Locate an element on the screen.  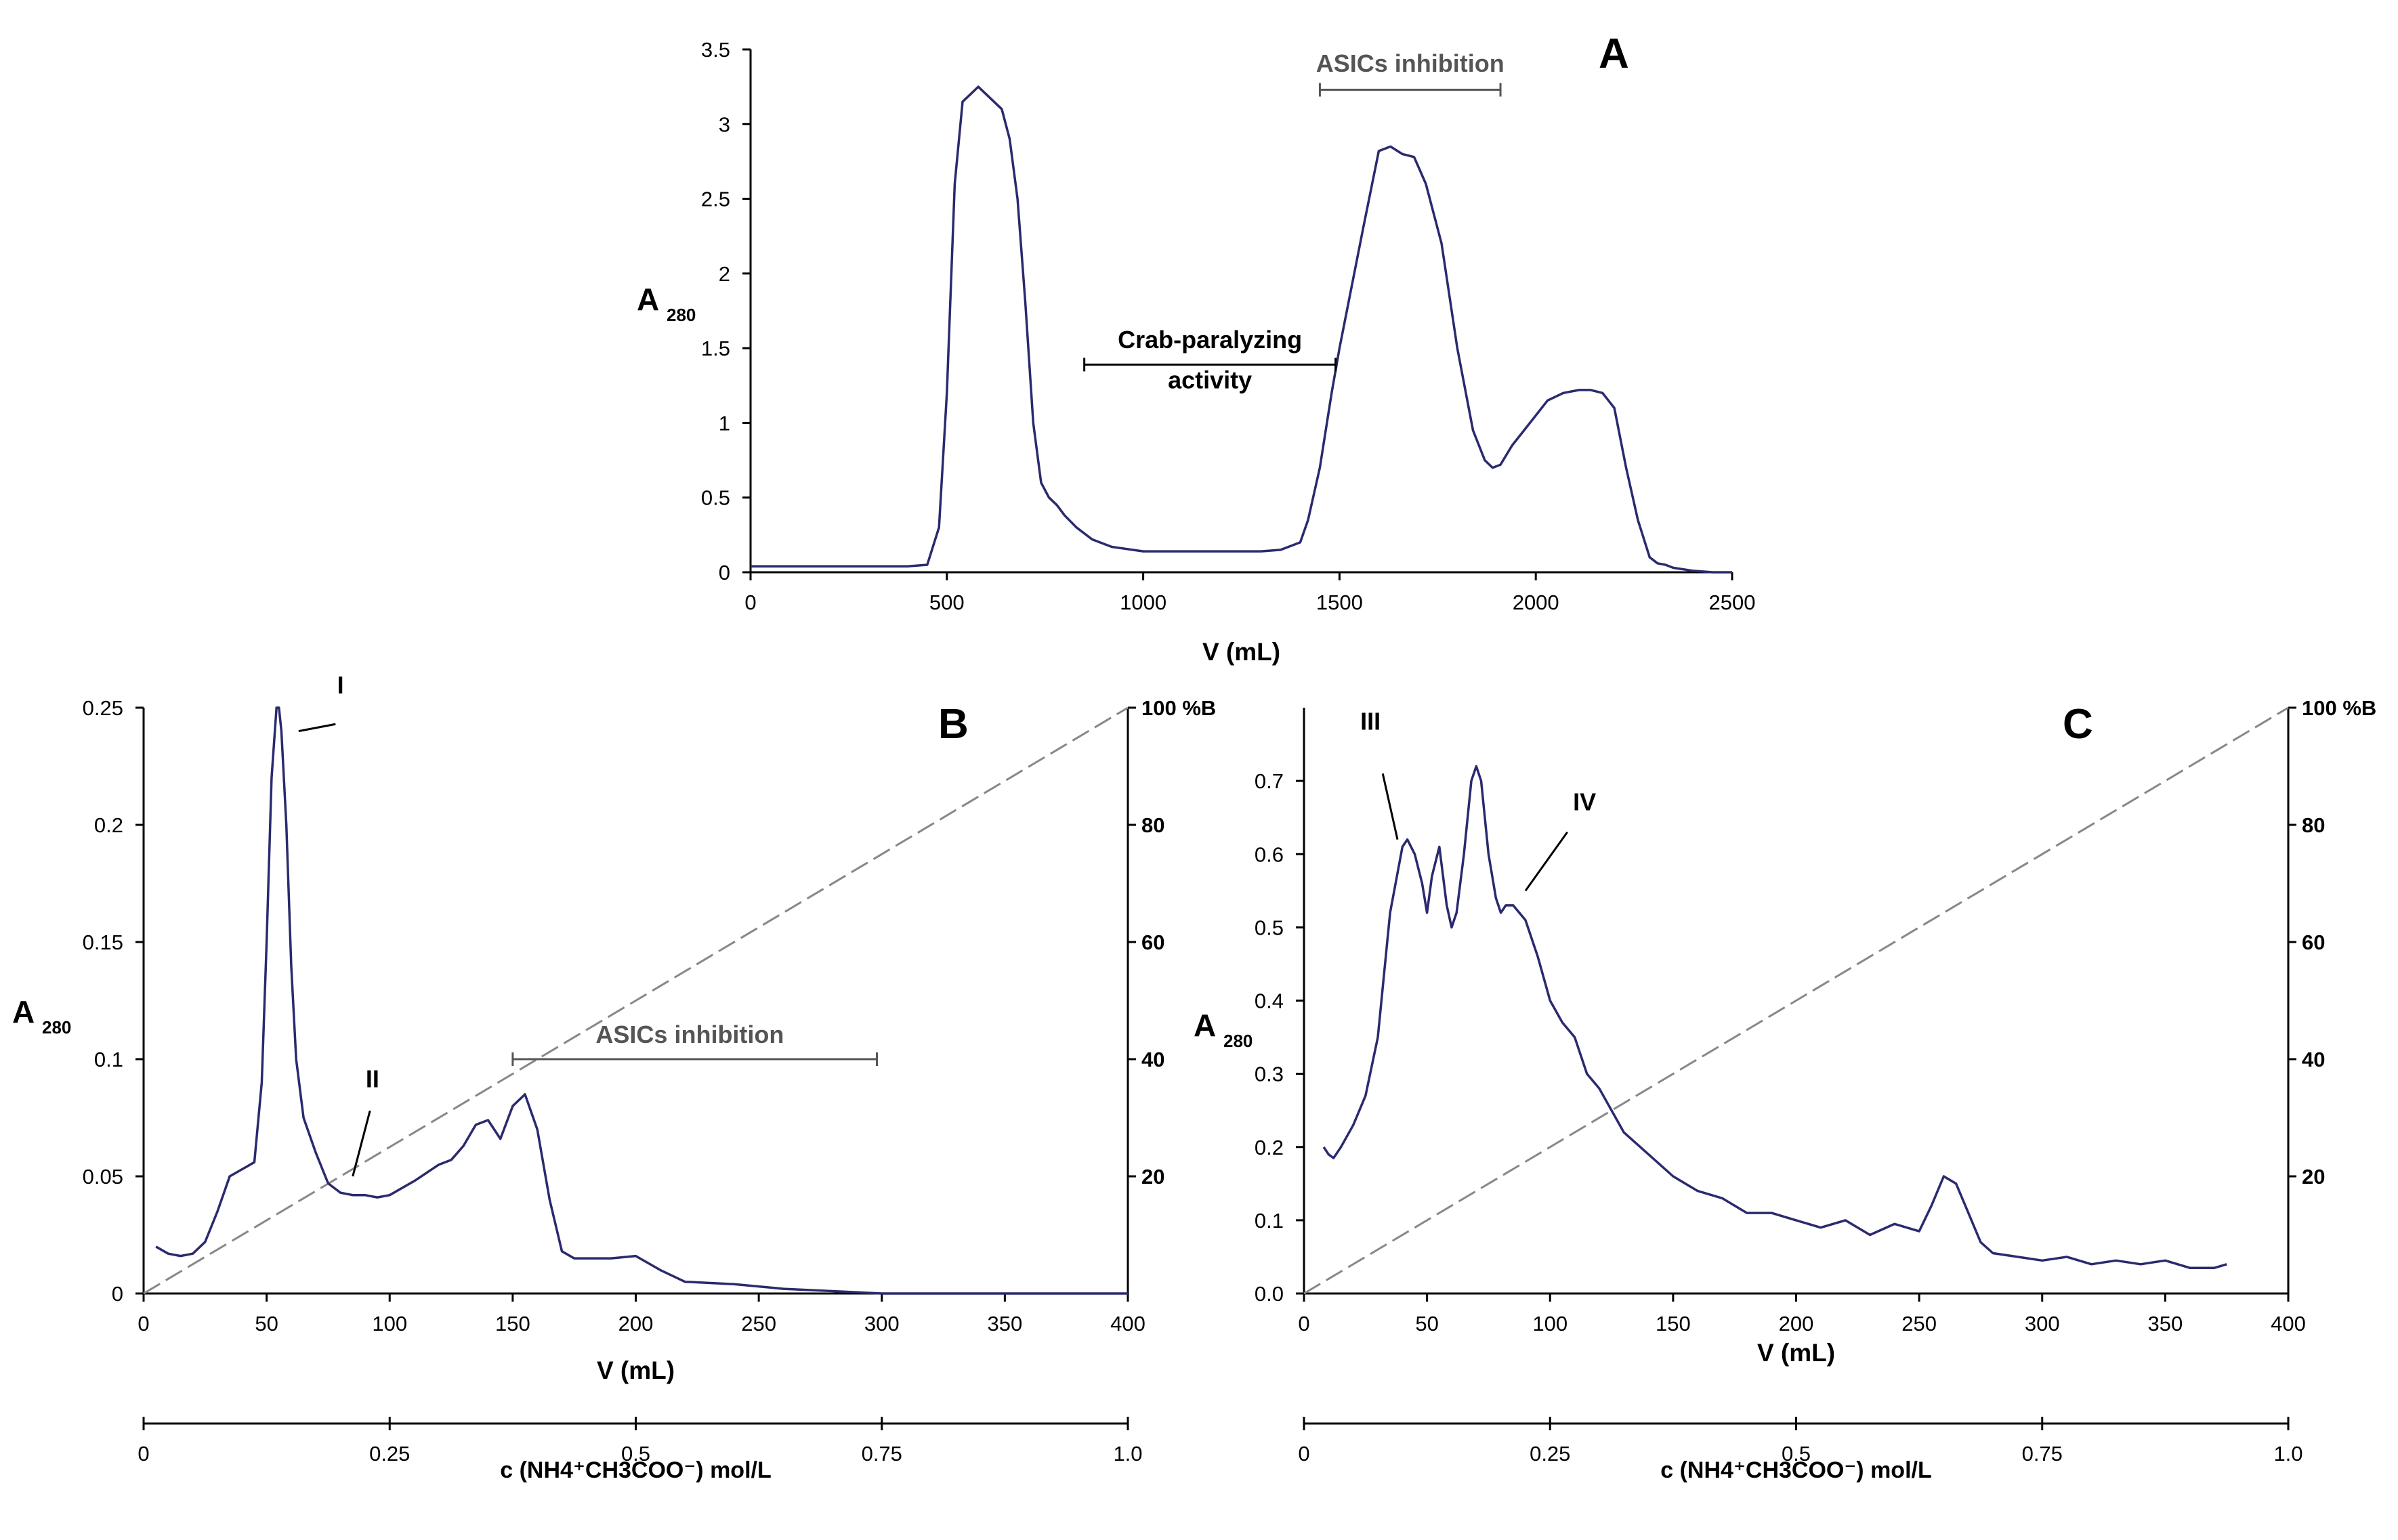
y-tick-label: 0.4 is located at coordinates (1269, 1001).